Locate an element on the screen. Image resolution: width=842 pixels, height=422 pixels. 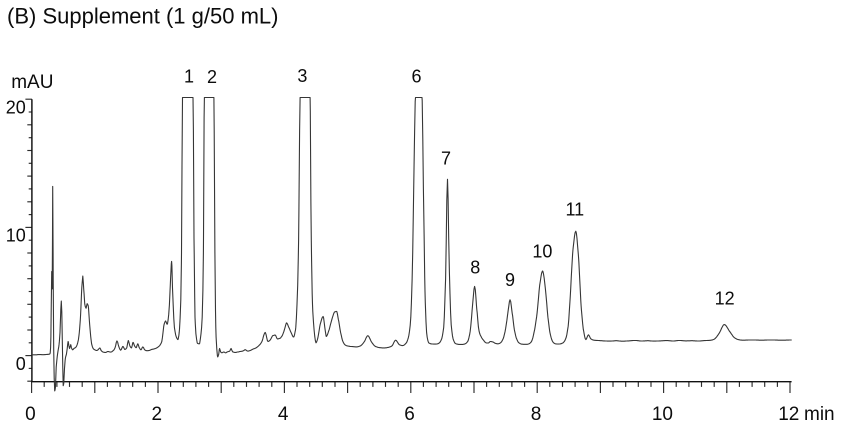
svg-text: 7 is located at coordinates (446, 159).